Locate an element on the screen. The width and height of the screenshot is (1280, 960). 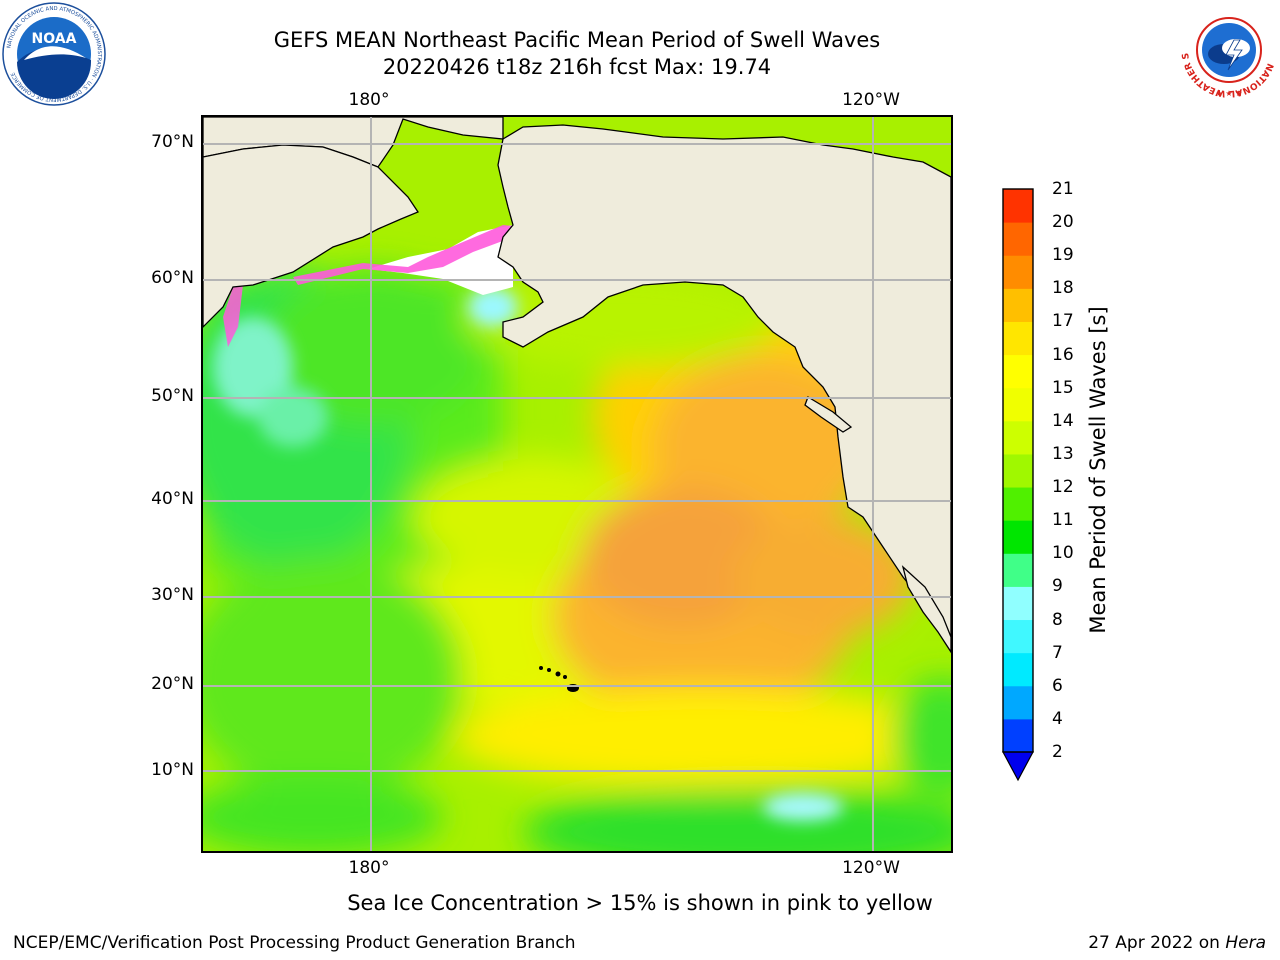
lon-label-top-120w: 120°W is located at coordinates (871, 100).